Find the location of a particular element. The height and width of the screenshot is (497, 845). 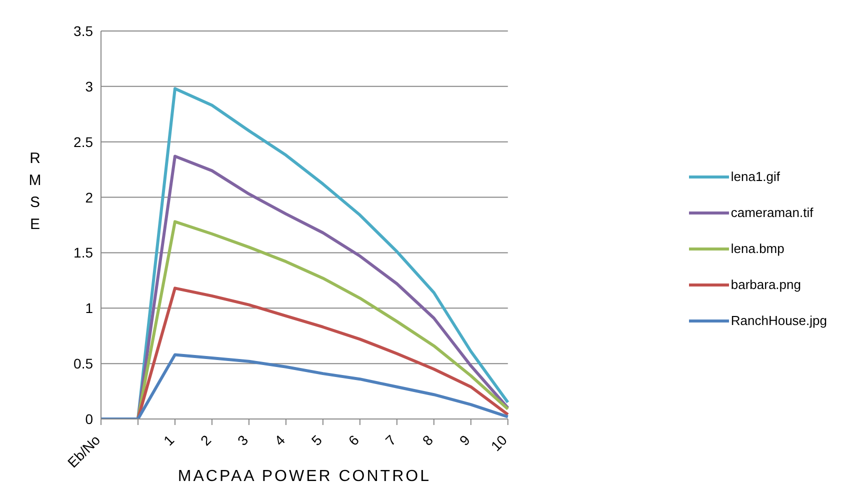

y-tick-label: 1.5 is located at coordinates (84, 252).